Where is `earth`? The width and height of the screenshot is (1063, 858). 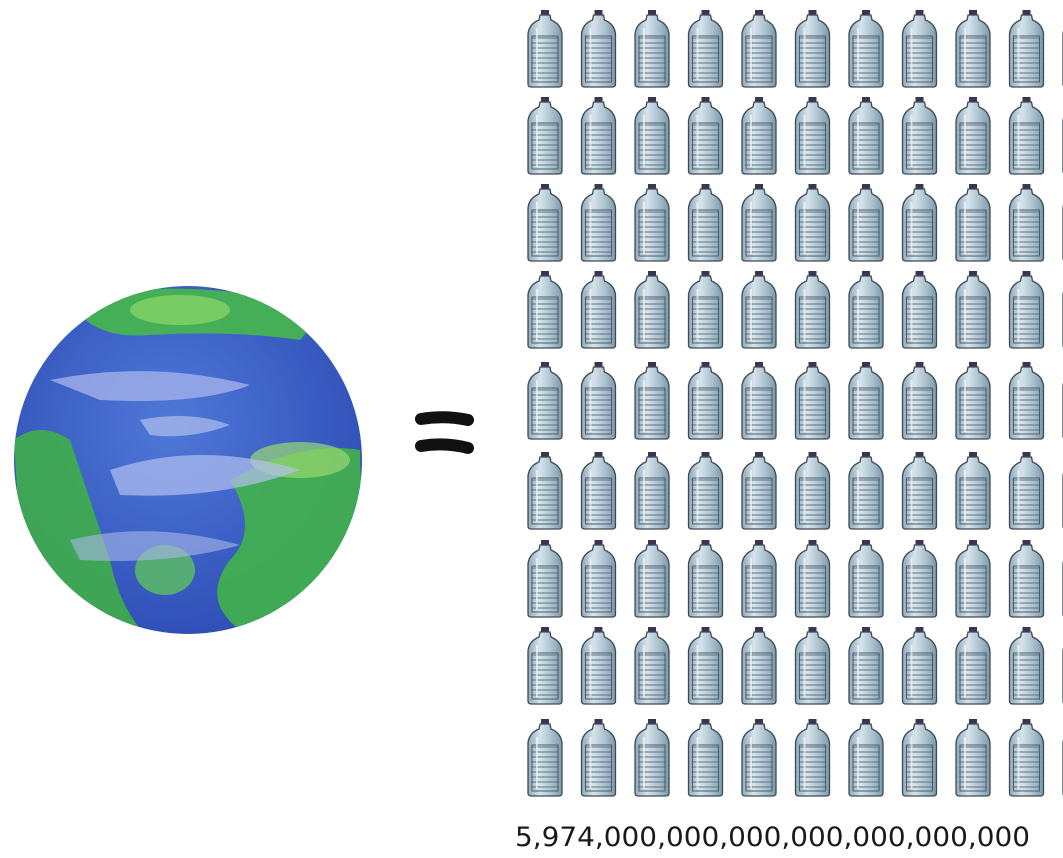
earth is located at coordinates (188, 460).